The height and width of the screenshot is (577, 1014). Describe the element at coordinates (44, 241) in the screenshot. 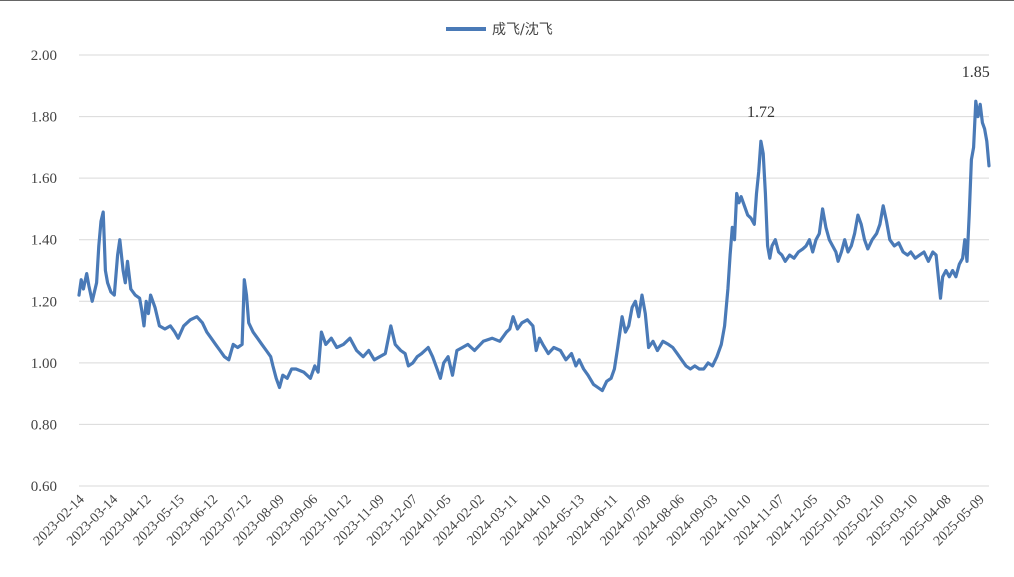

I see `y-tick-label-4: 1.40` at that location.